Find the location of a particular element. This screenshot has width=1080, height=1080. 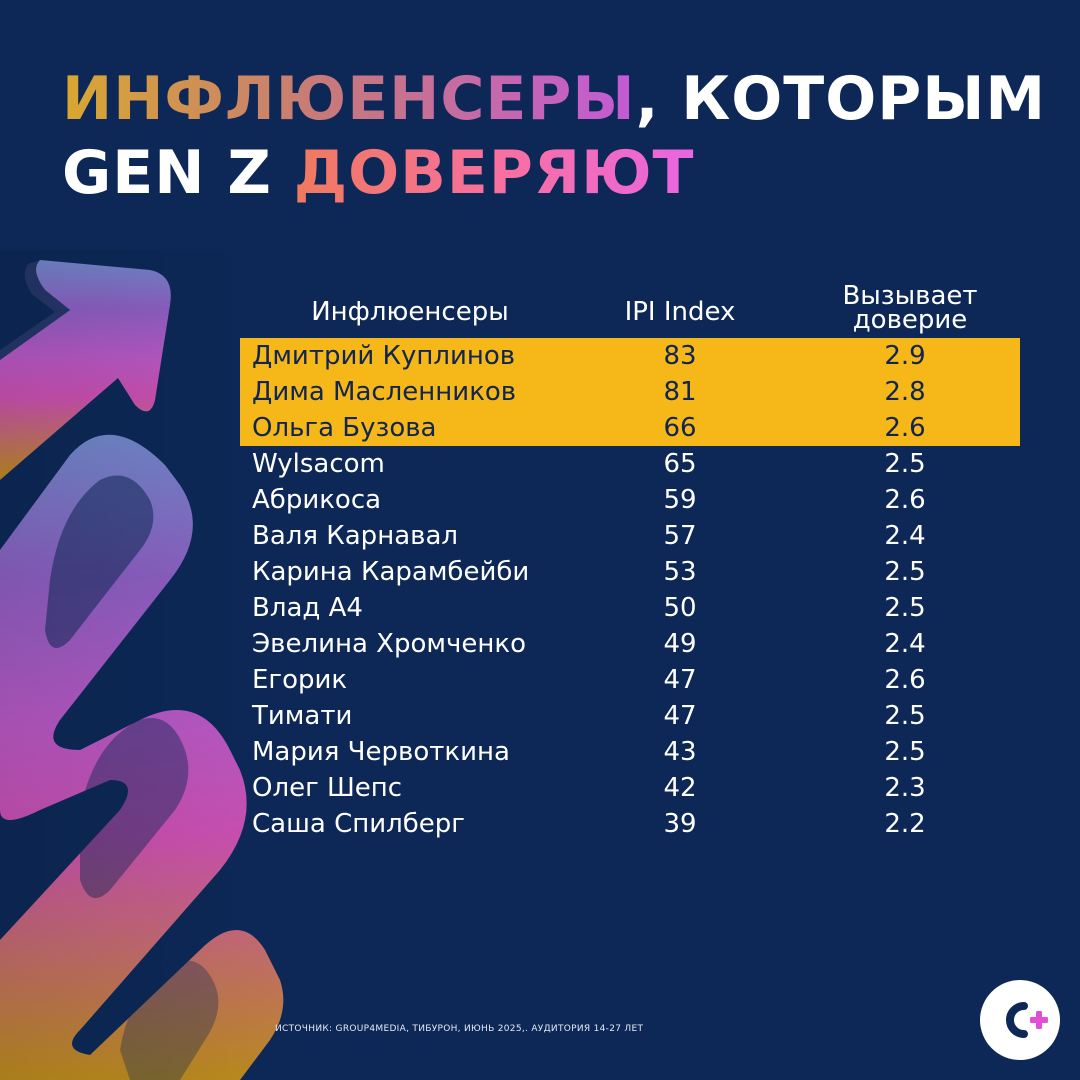

table-row: Саша Спилберг 39 2.2 is located at coordinates (630, 824).